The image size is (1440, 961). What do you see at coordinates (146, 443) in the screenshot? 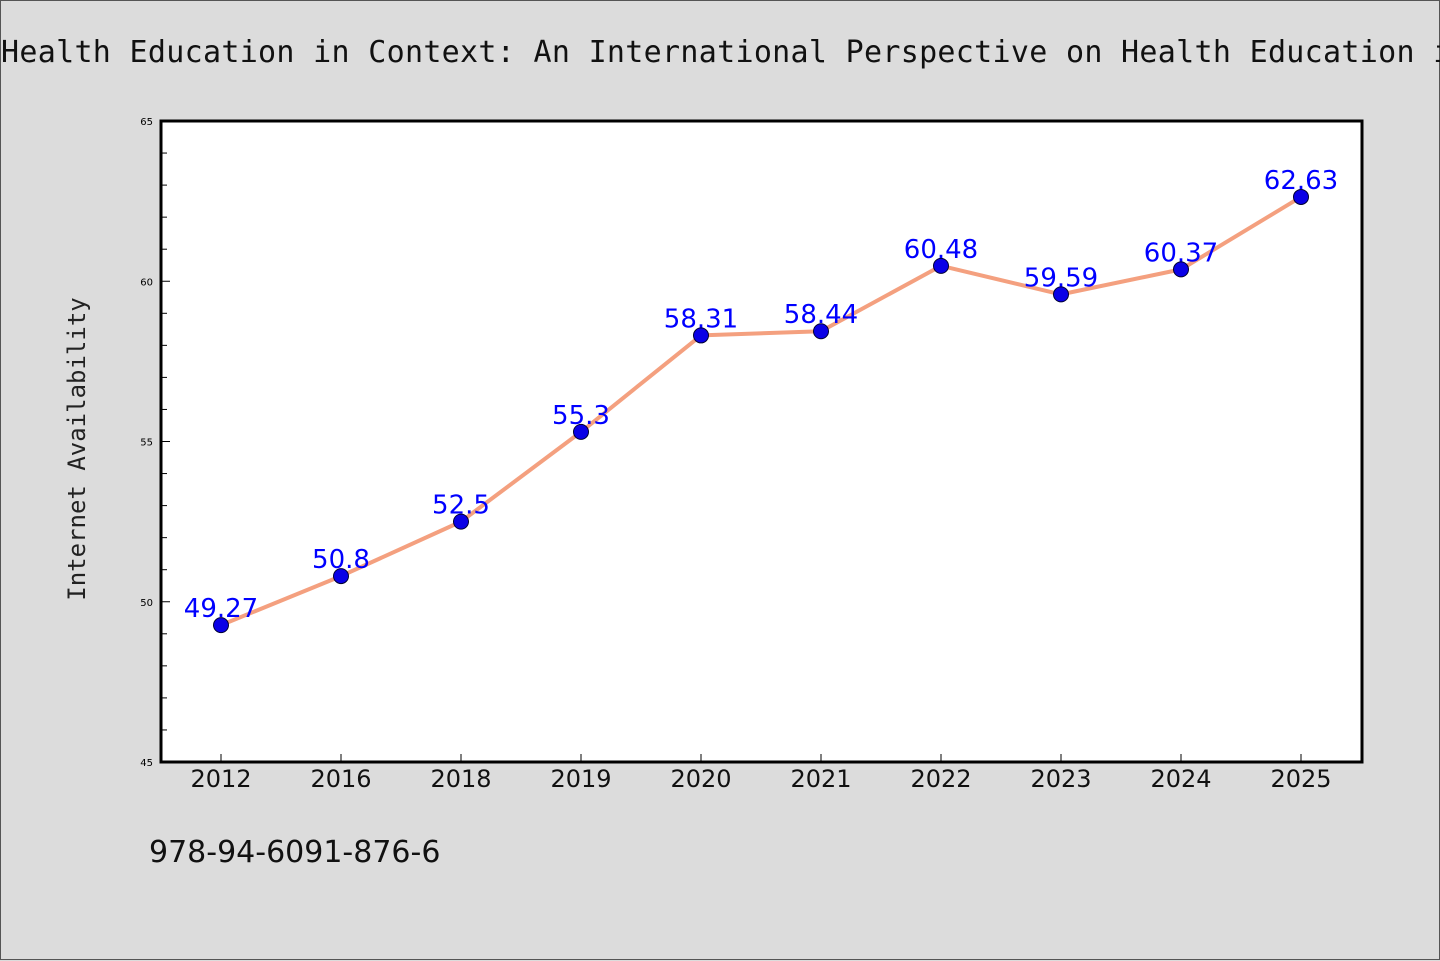
I see `y-tick-label: 55` at bounding box center [146, 443].